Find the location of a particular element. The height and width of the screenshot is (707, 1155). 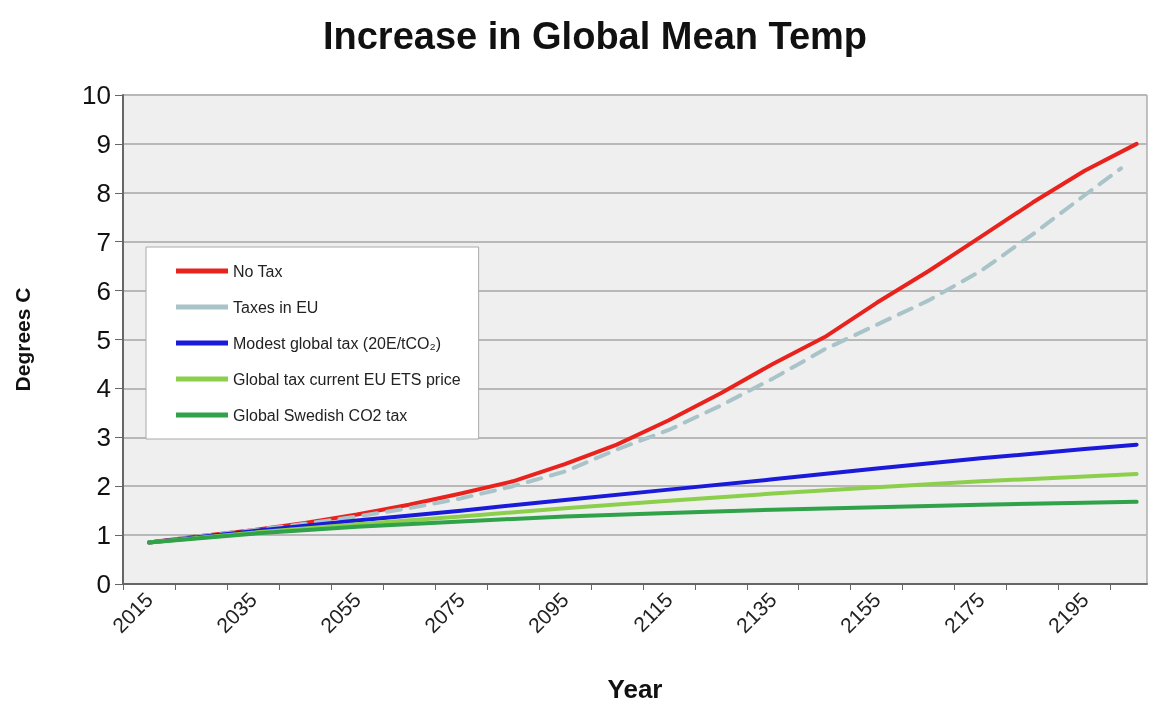

y-tick-label: 10 is located at coordinates (96, 95).